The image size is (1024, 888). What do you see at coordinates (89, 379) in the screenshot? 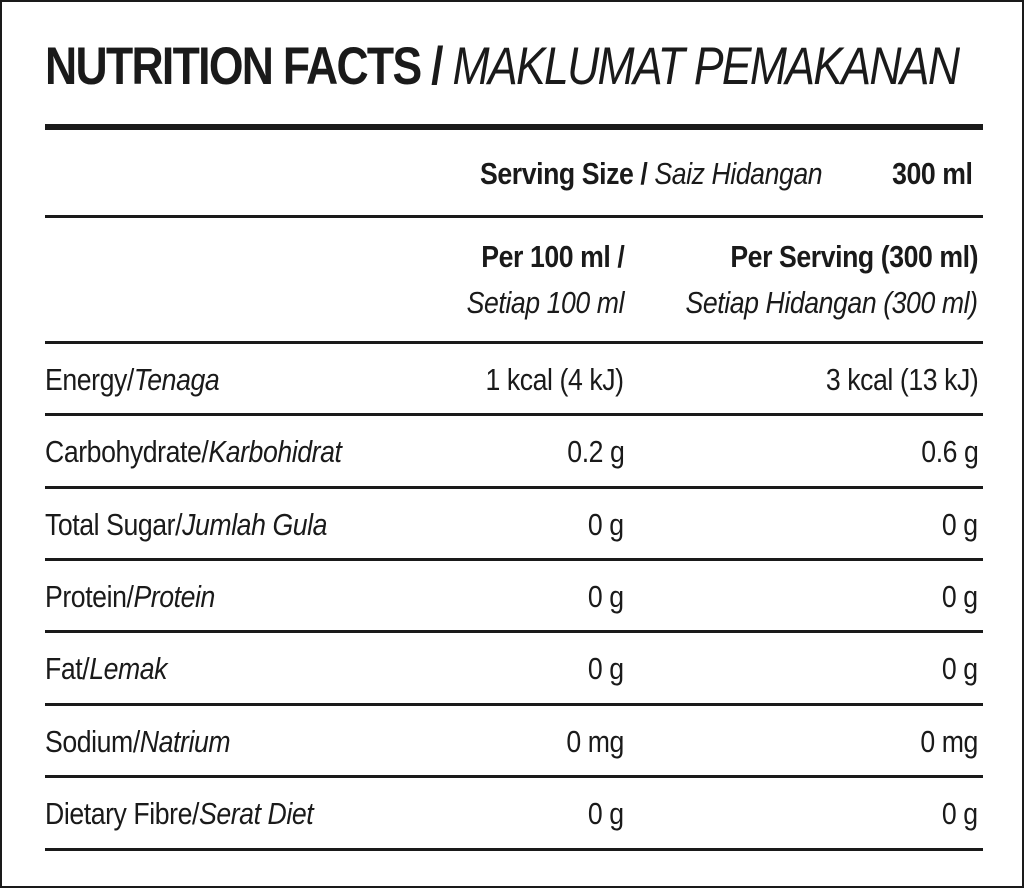
I see `nutrient-name-english: Energy/` at bounding box center [89, 379].